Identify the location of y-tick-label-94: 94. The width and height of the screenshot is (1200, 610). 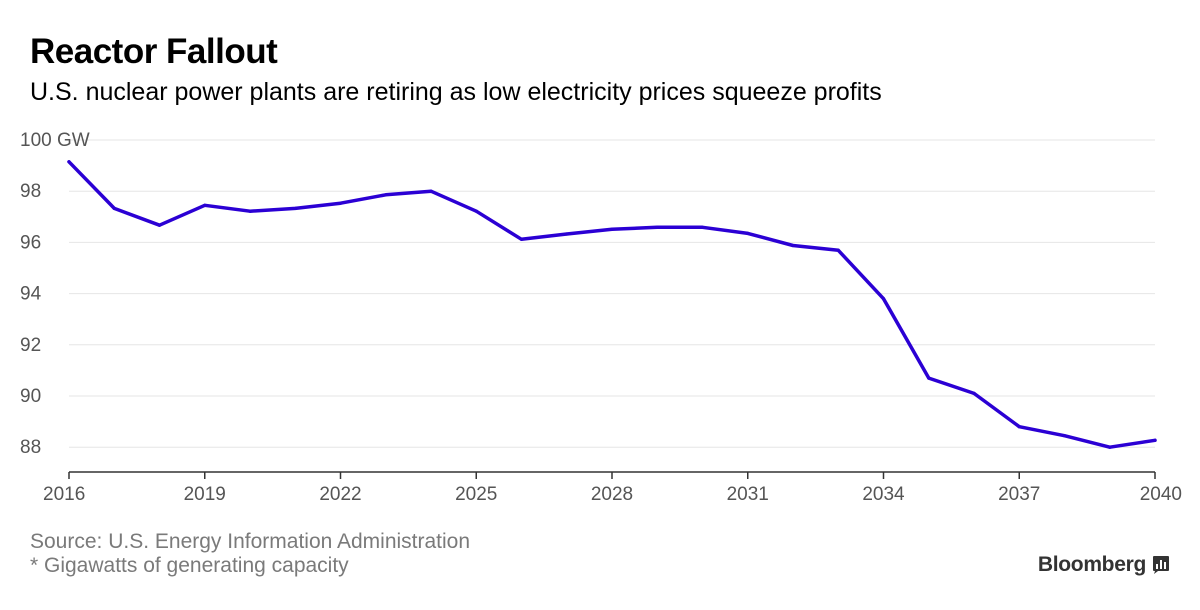
(31, 294).